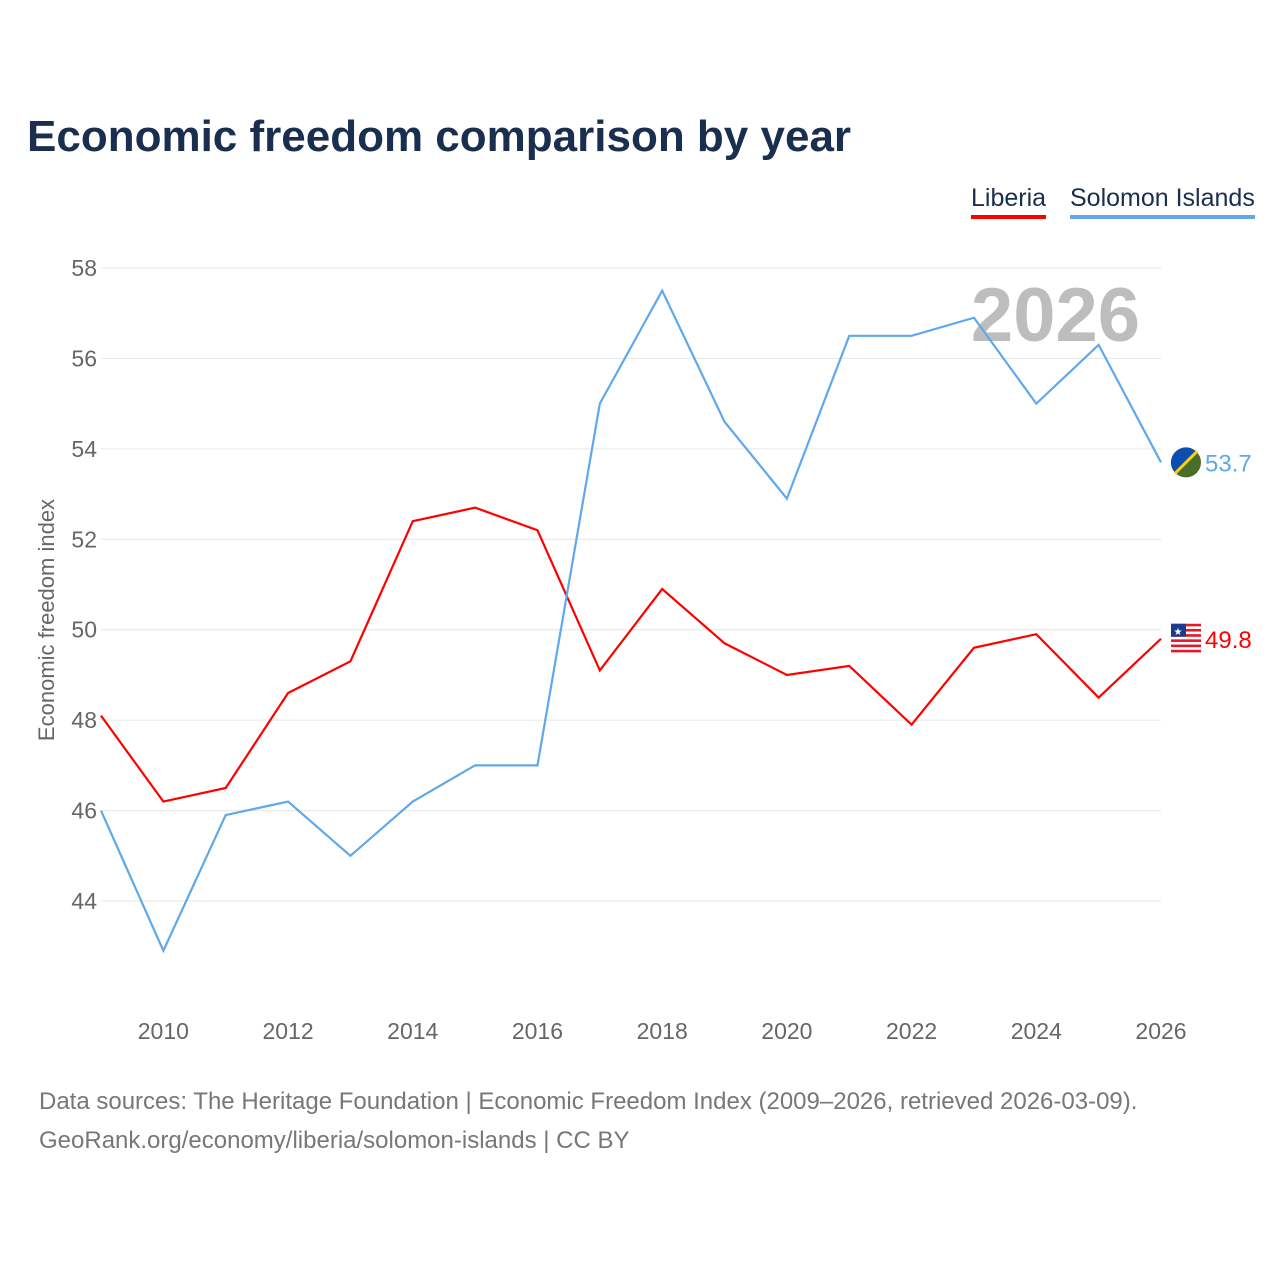 Image resolution: width=1280 pixels, height=1280 pixels. Describe the element at coordinates (439, 136) in the screenshot. I see `chart-title: Economic freedom comparison by year` at that location.